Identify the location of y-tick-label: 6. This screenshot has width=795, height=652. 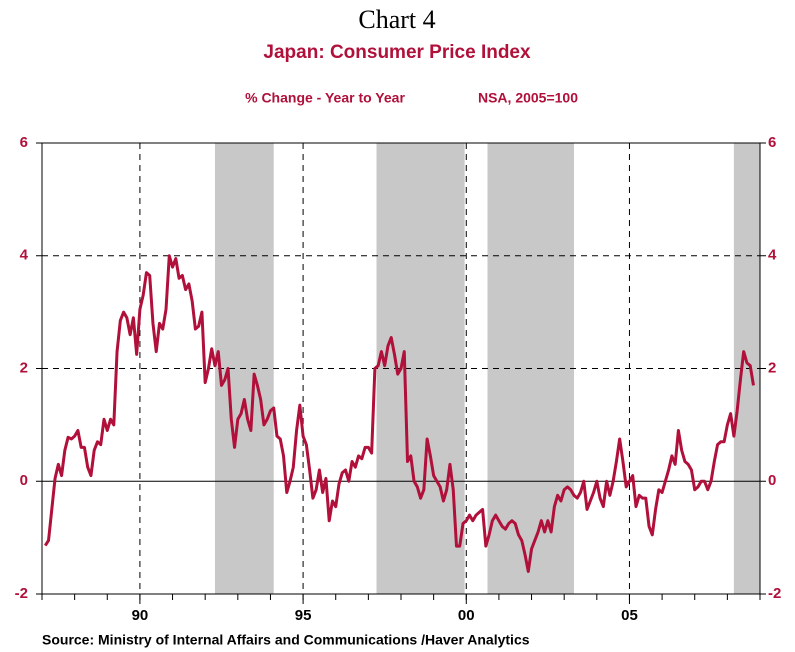
(24, 142).